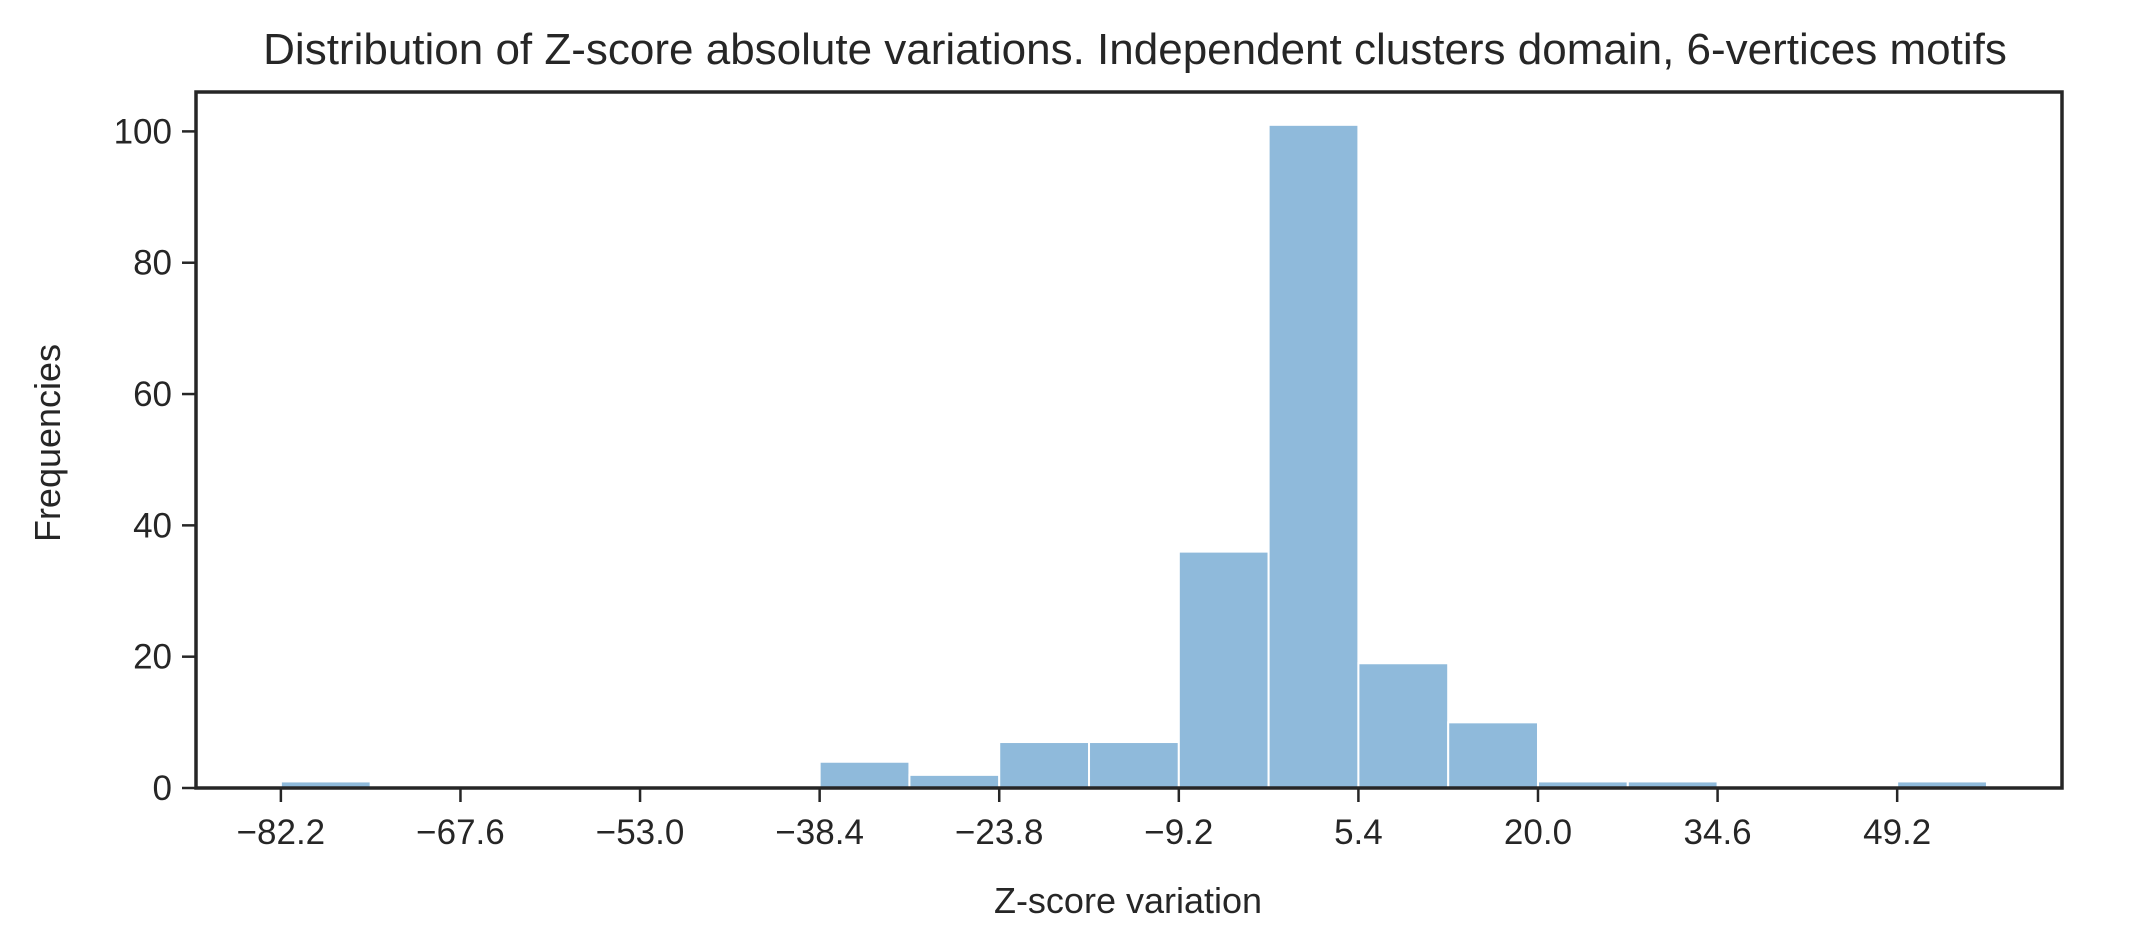 This screenshot has width=2144, height=951. What do you see at coordinates (1128, 900) in the screenshot?
I see `x-axis-label: Z-score variation` at bounding box center [1128, 900].